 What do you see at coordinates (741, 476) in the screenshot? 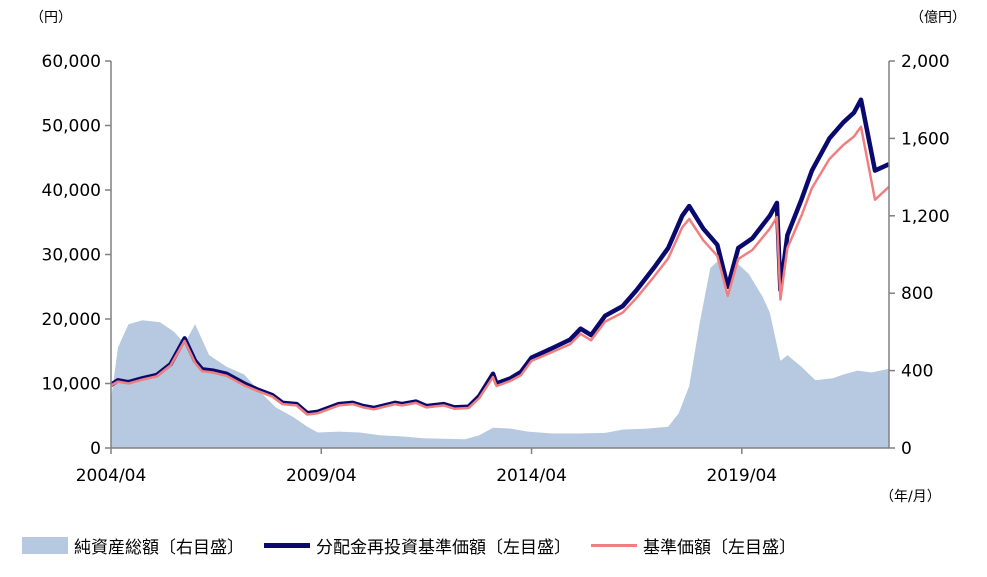
I see `x-tick-label: 2019/04` at bounding box center [741, 476].